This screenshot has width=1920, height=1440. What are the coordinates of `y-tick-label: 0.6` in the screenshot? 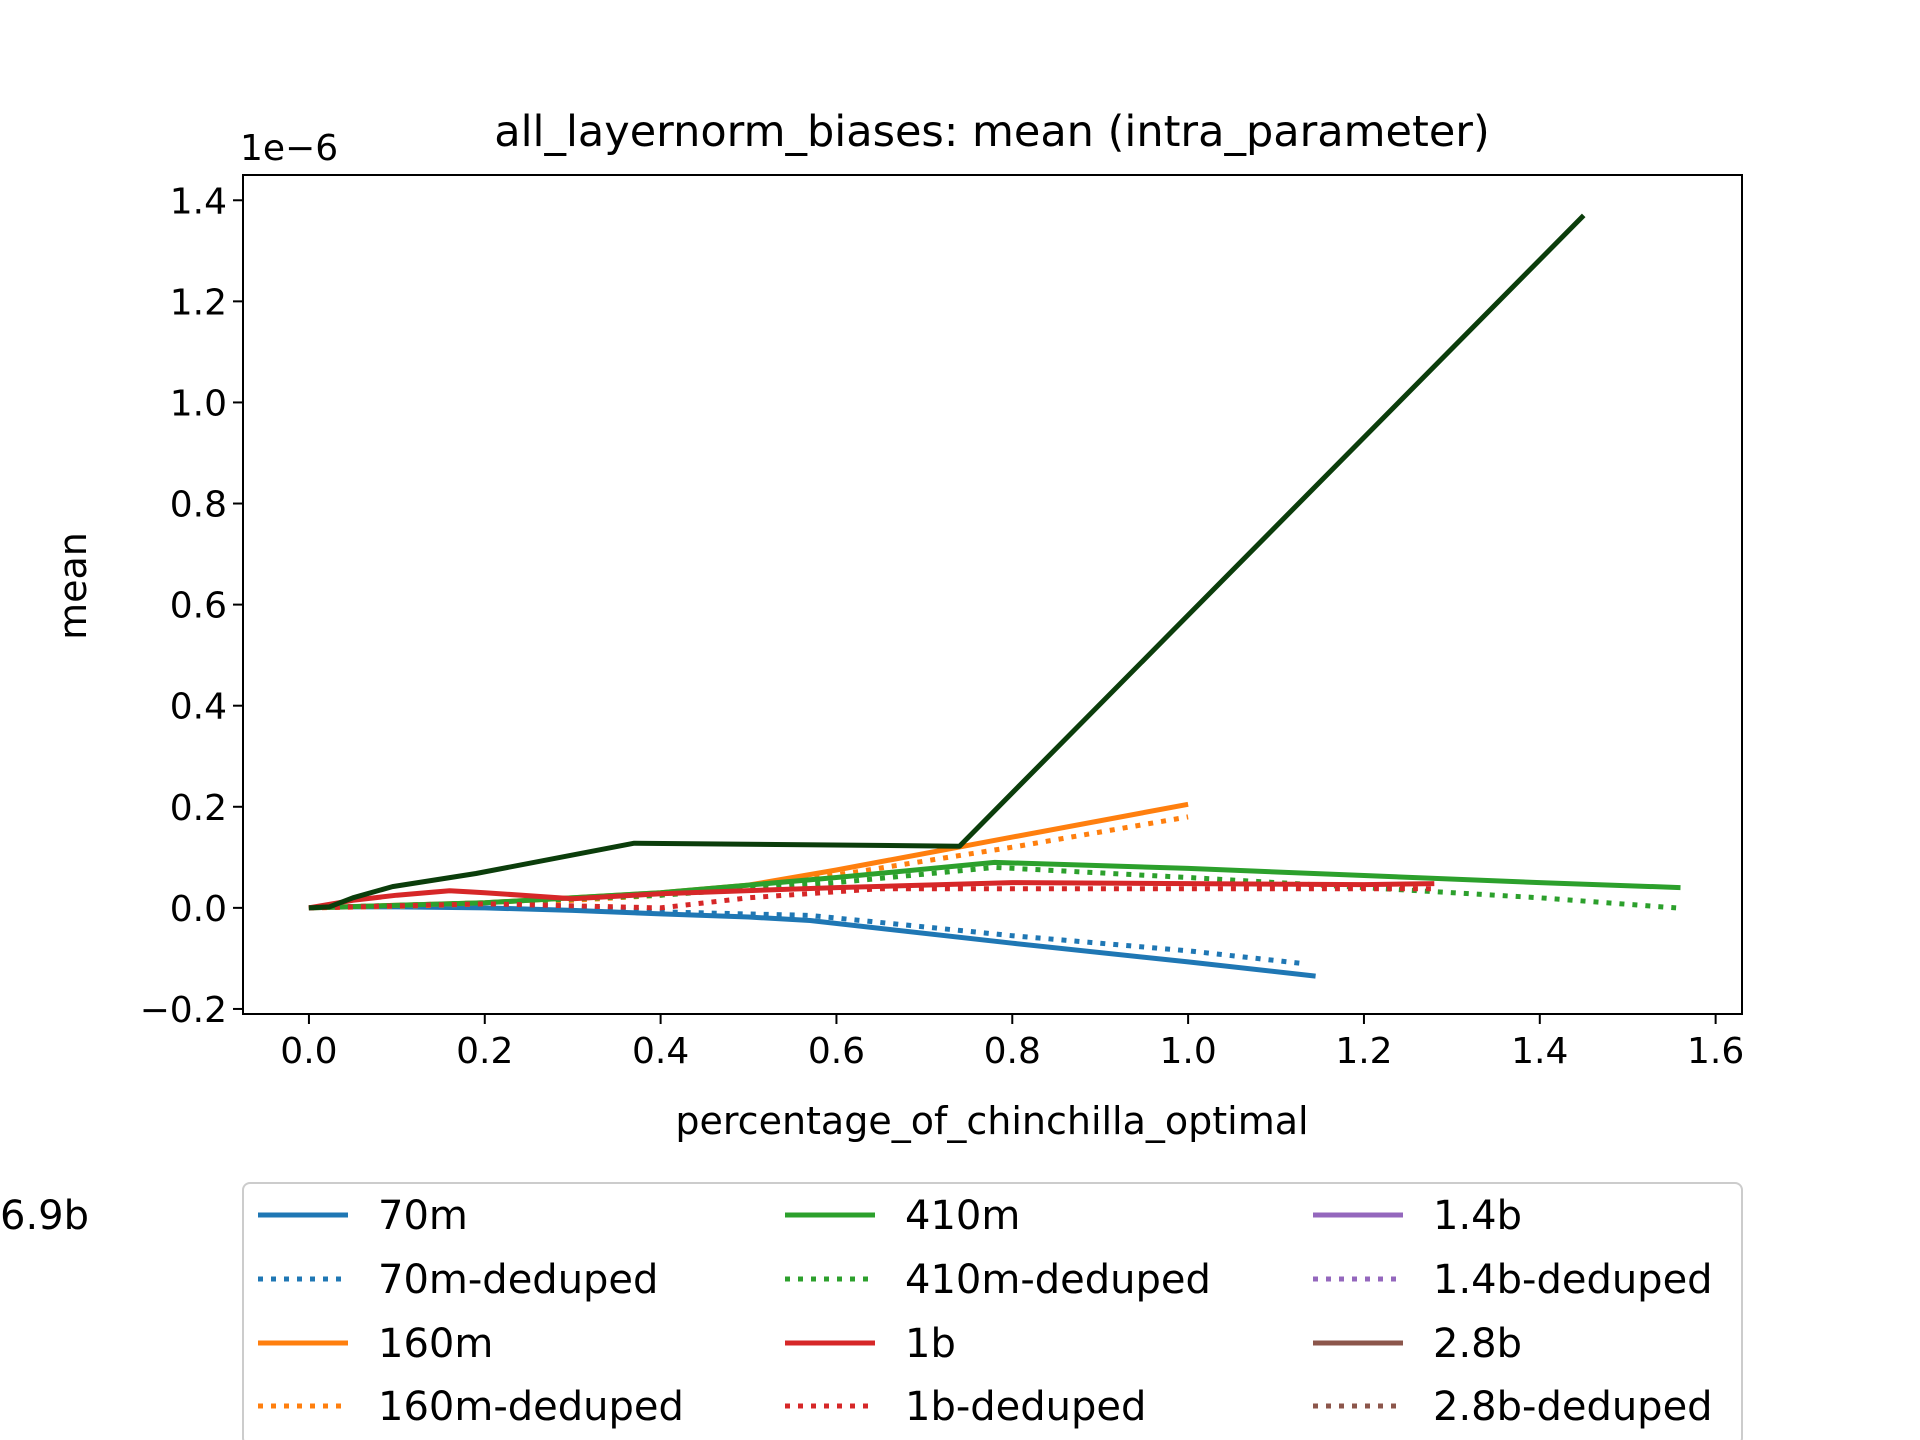 It's located at (198, 606).